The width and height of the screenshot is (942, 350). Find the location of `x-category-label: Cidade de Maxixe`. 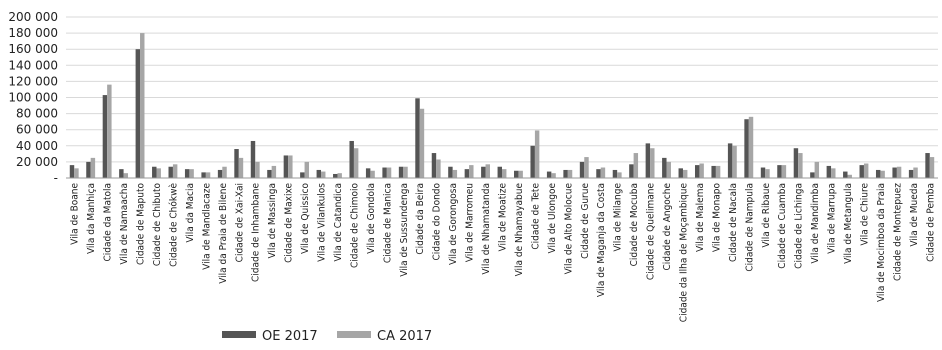

x-category-label: Cidade de Maxixe is located at coordinates (289, 223).